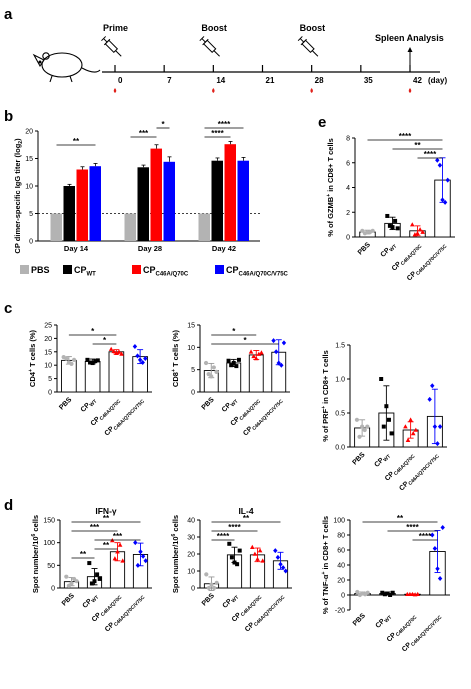 This screenshot has width=471, height=689. Describe the element at coordinates (106, 511) in the screenshot. I see `chart-title: IFN-γ` at that location.